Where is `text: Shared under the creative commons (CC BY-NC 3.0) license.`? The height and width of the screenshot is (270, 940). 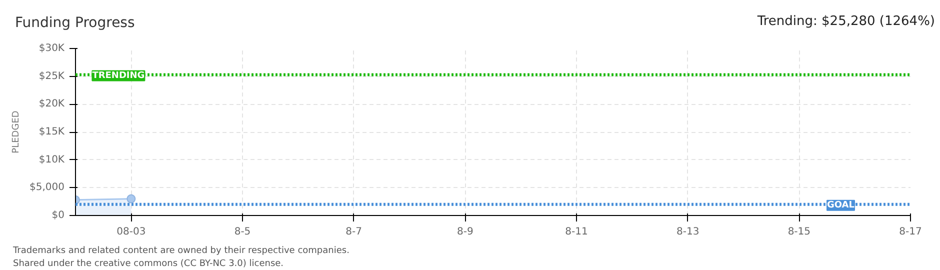
text: Shared under the creative commons (CC BY-NC 3.0) license. is located at coordinates (148, 263).